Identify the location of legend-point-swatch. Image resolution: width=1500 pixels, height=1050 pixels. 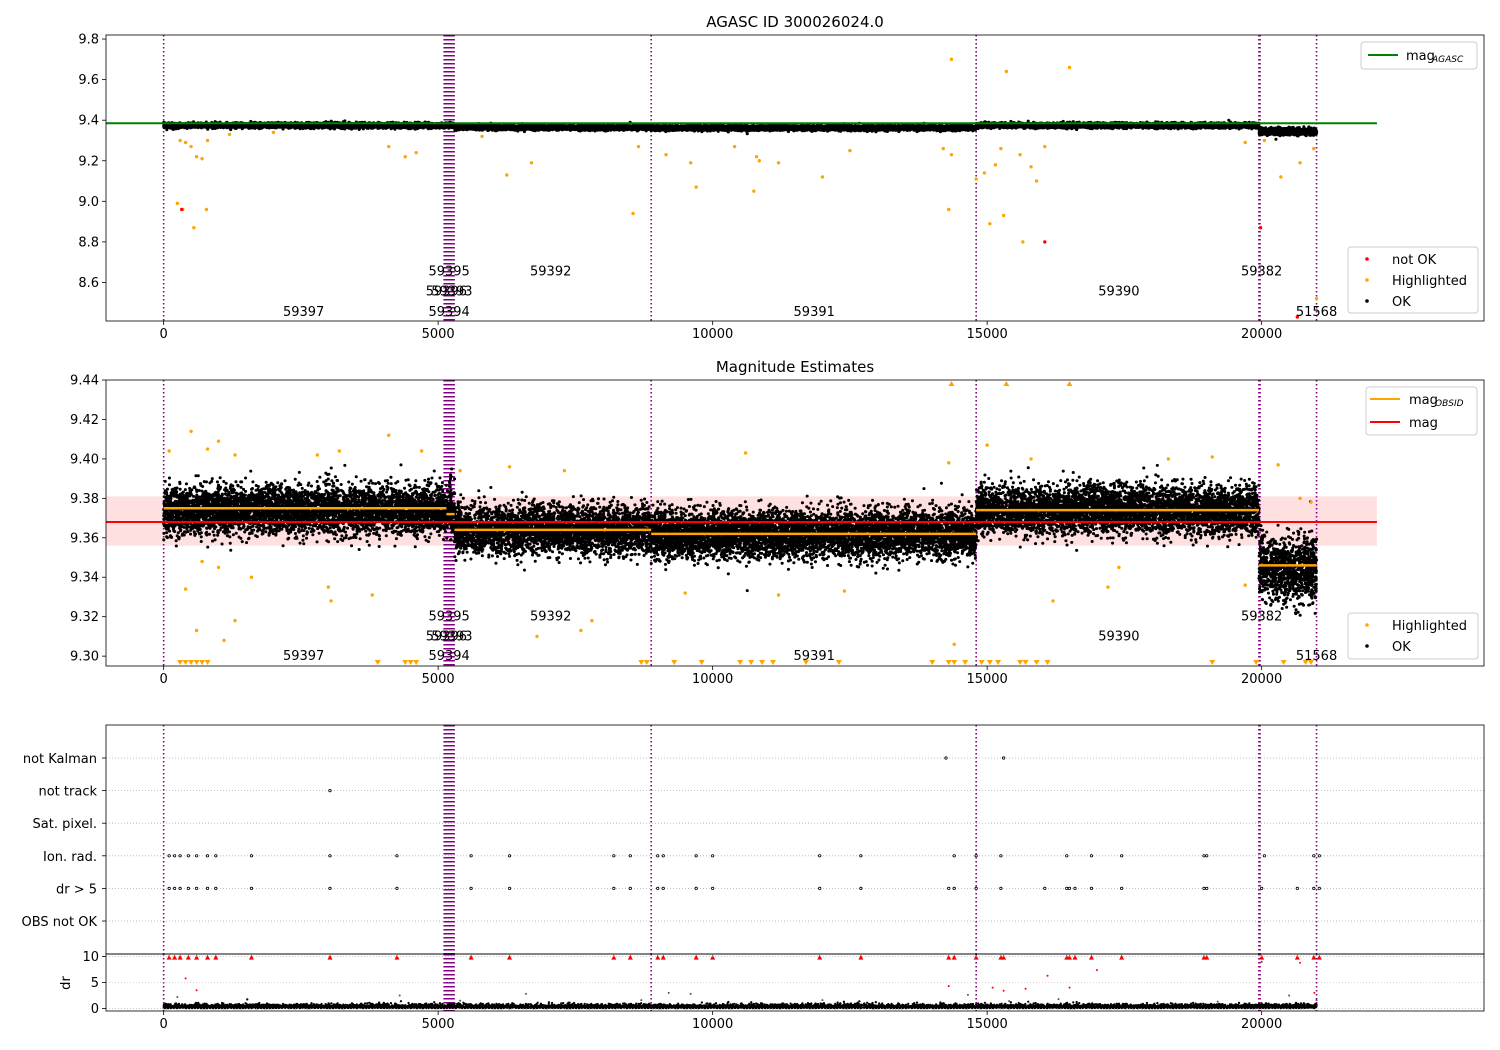
(1367, 625).